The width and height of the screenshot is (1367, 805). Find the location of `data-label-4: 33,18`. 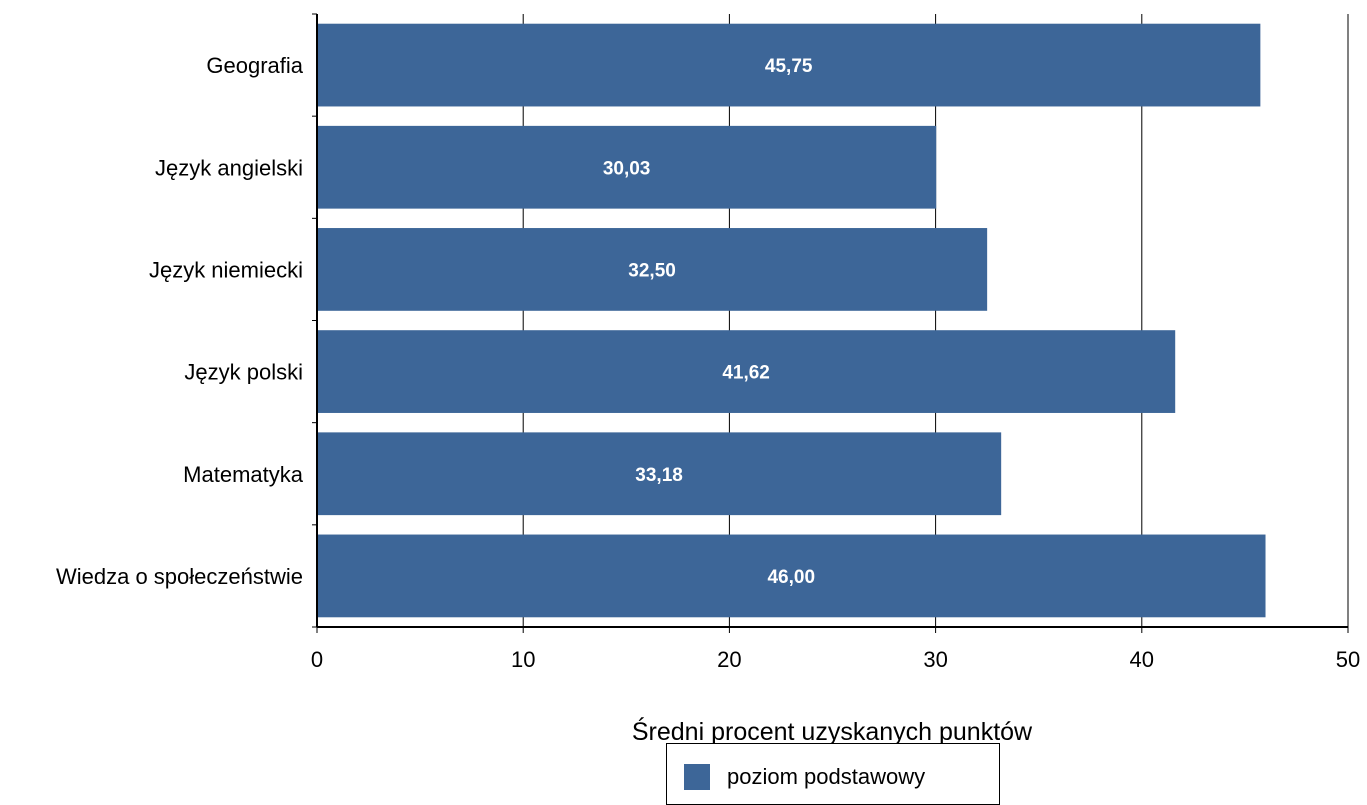

data-label-4: 33,18 is located at coordinates (659, 475).